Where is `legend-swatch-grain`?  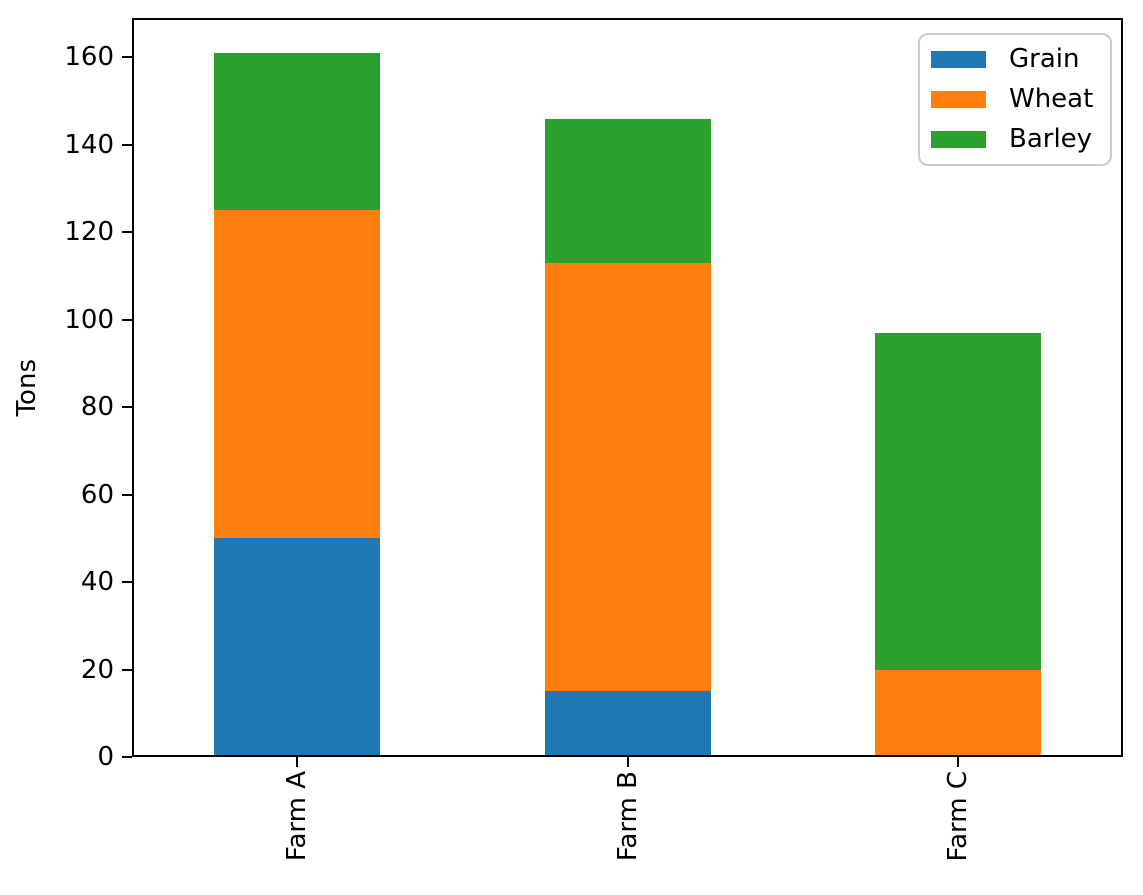
legend-swatch-grain is located at coordinates (958, 59).